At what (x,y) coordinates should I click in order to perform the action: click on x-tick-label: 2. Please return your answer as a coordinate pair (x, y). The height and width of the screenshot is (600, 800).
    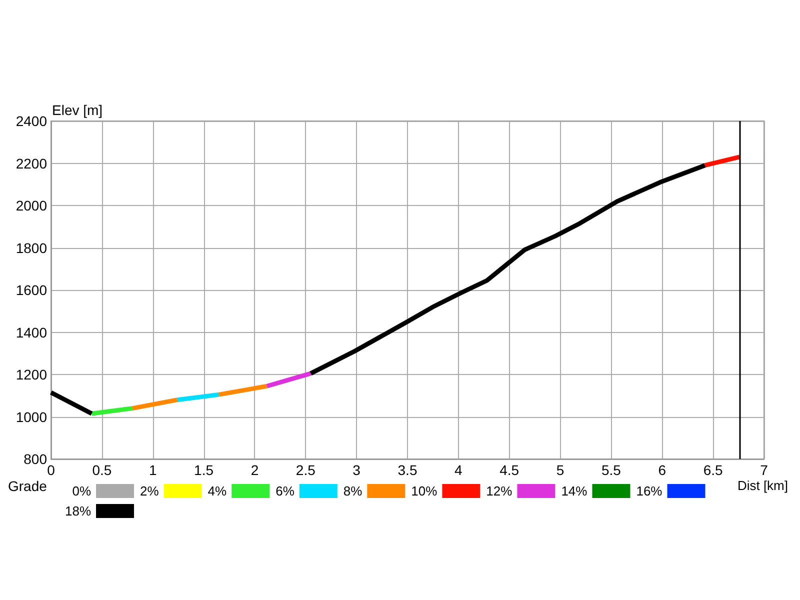
    Looking at the image, I should click on (254, 470).